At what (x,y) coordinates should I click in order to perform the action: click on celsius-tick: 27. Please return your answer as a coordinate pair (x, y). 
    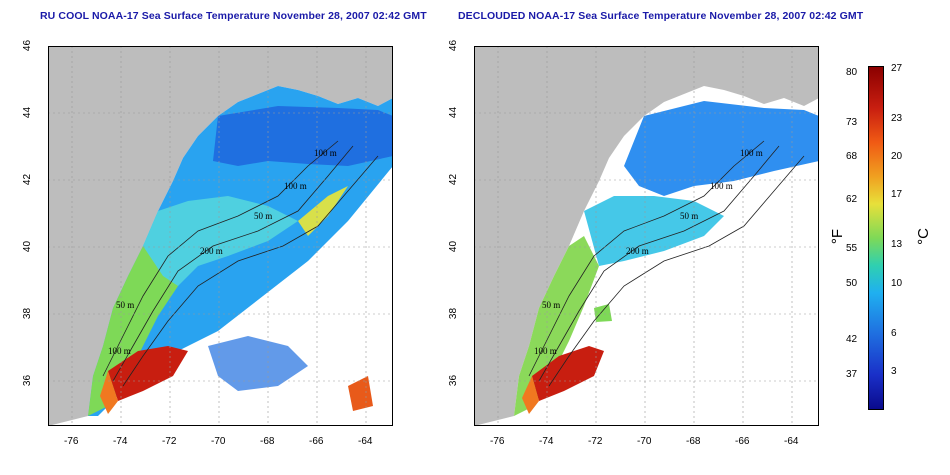
    Looking at the image, I should click on (897, 68).